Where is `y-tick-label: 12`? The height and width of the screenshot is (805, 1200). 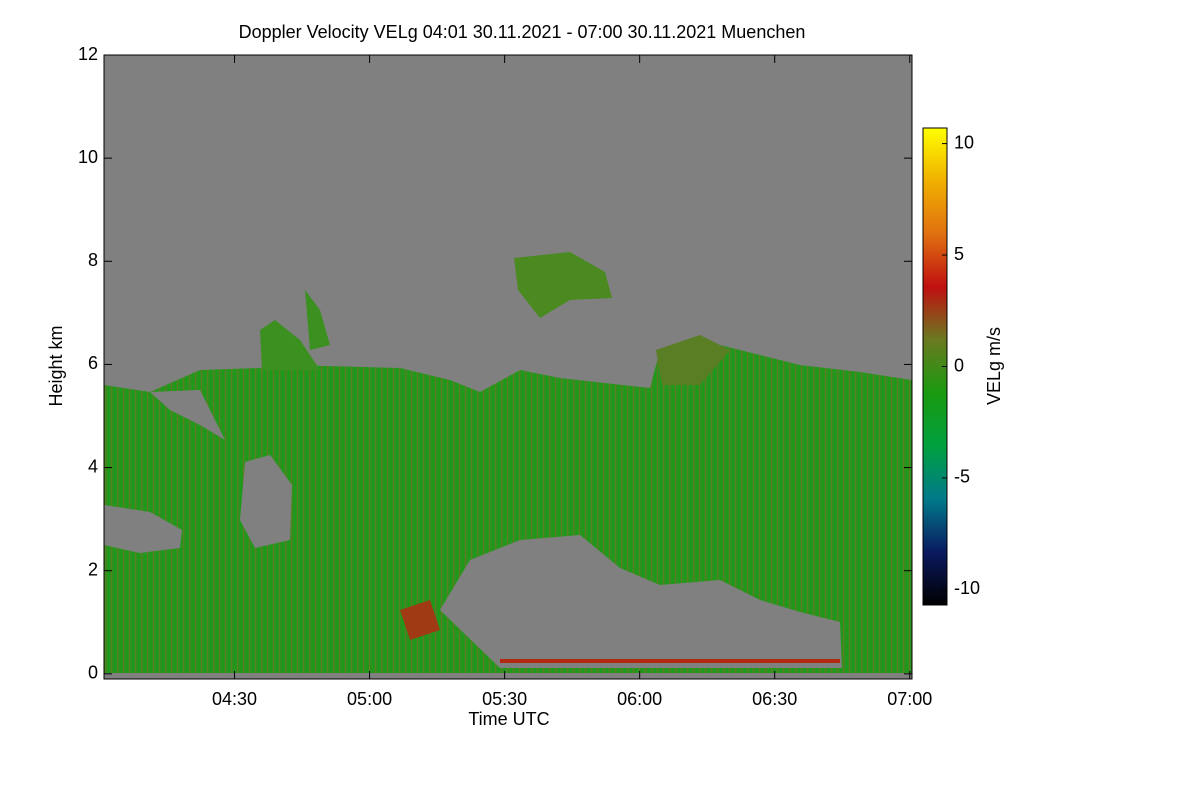
y-tick-label: 12 is located at coordinates (88, 54).